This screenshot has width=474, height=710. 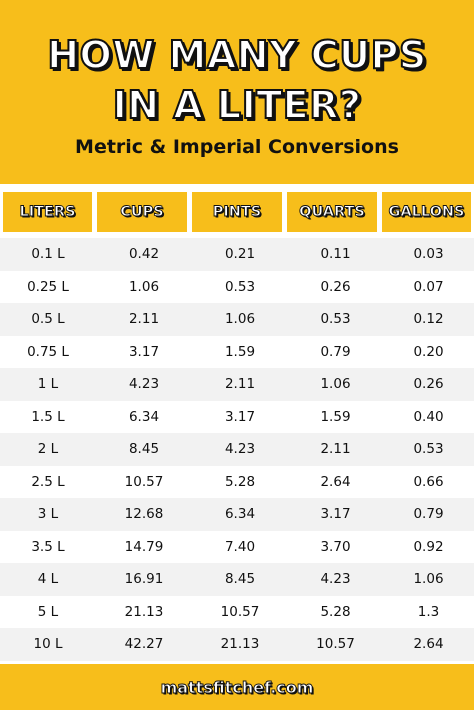 I want to click on table-row: 1.5 L 6.34 3.17 1.59 0.40, so click(x=237, y=416).